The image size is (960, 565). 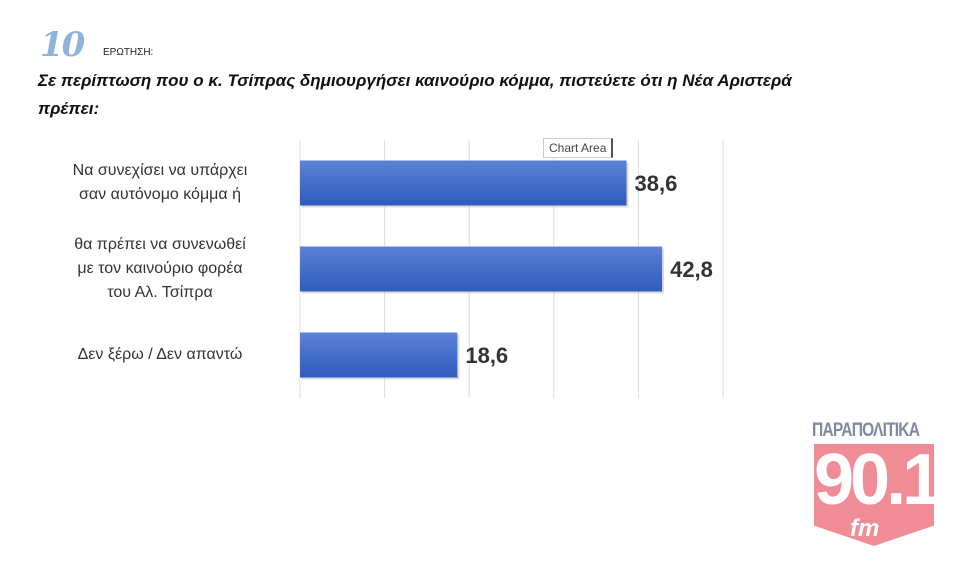 What do you see at coordinates (160, 244) in the screenshot?
I see `category-label-line: θα πρέπει να συνενωθεί` at bounding box center [160, 244].